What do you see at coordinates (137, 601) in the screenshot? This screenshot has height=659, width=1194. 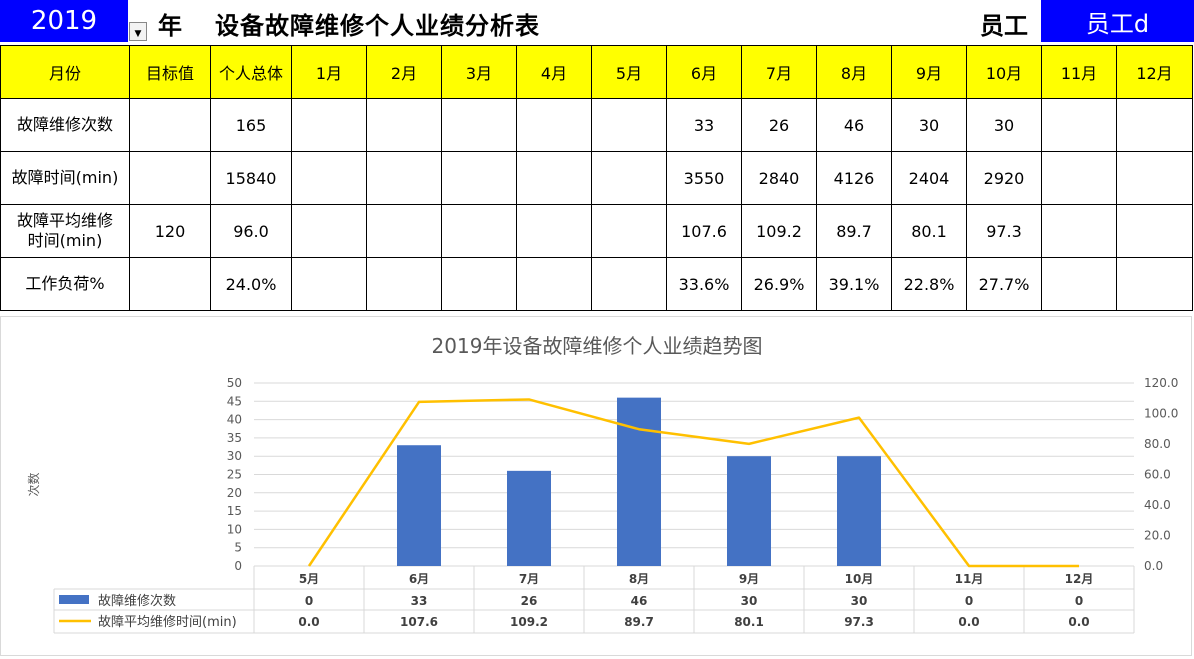 I see `legend-label: 故障维修次数` at bounding box center [137, 601].